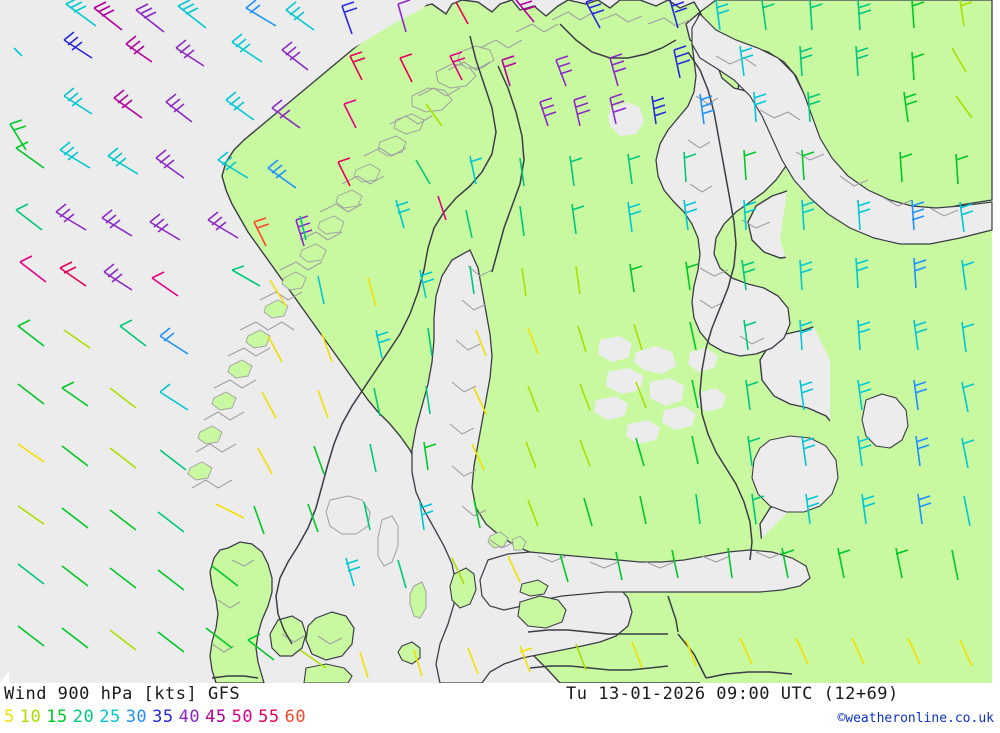 The image size is (1000, 733). Describe the element at coordinates (996, 341) in the screenshot. I see `right-margin` at that location.